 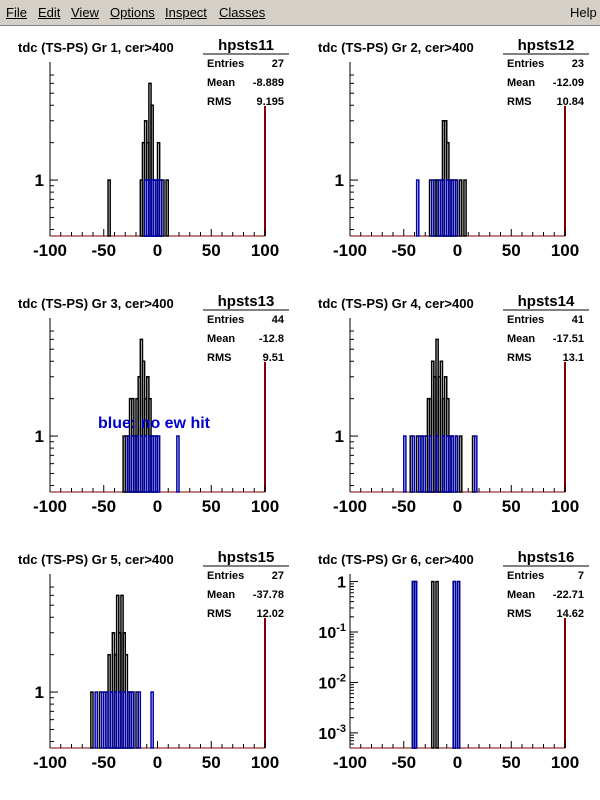 I want to click on y-tick-label: 10-1, so click(x=332, y=632).